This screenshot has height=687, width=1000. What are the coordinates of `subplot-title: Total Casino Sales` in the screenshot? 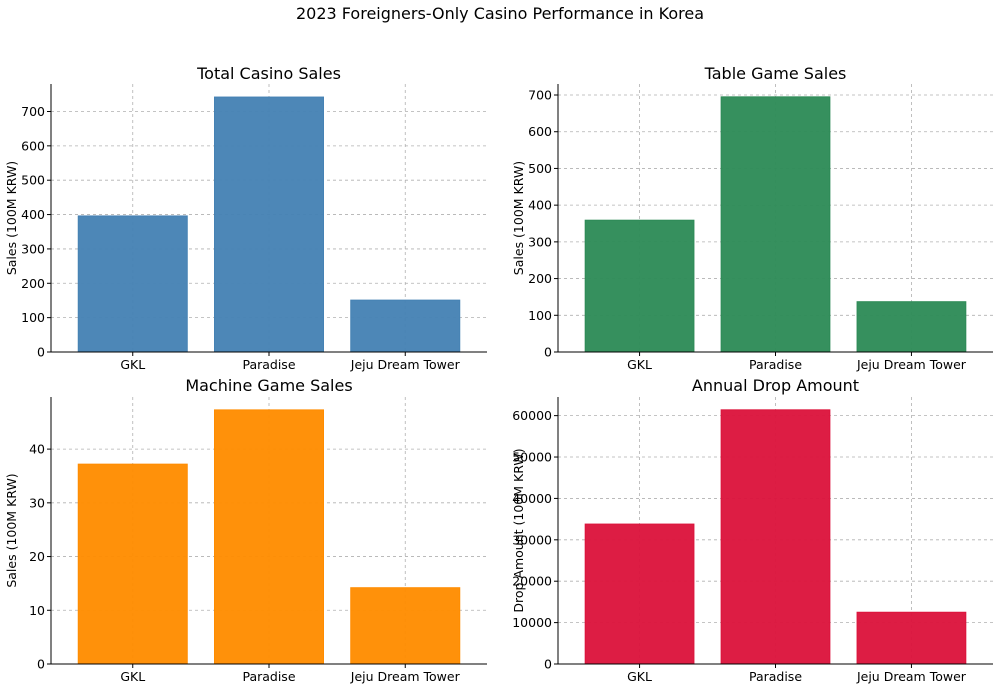 It's located at (268, 73).